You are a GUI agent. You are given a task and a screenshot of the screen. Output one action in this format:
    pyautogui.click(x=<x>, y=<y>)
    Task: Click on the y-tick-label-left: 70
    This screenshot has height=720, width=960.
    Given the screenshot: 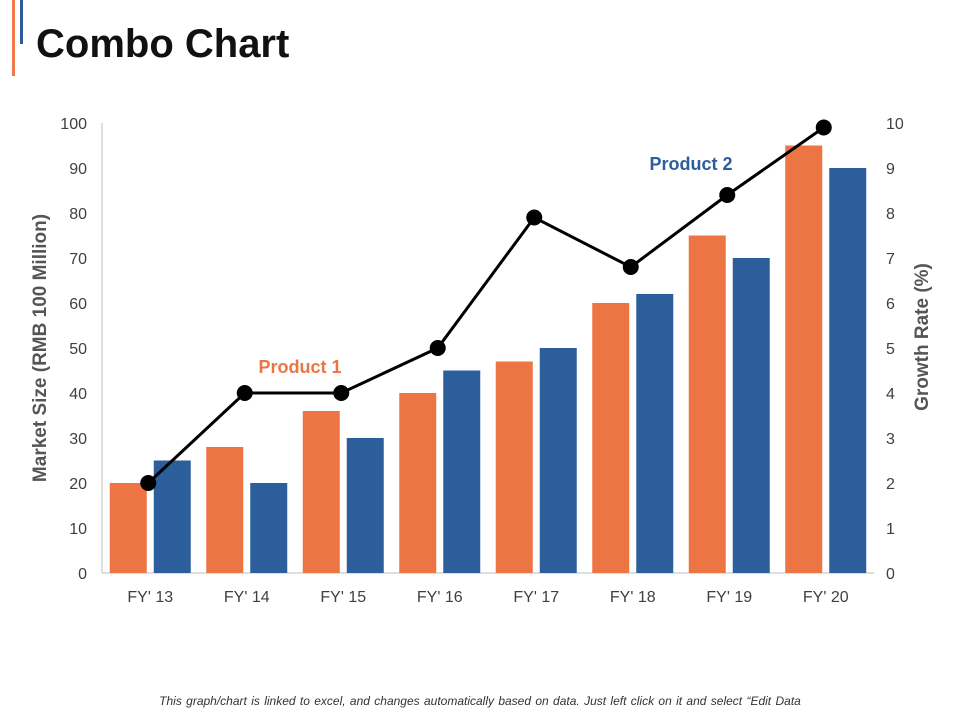 What is the action you would take?
    pyautogui.click(x=78, y=259)
    